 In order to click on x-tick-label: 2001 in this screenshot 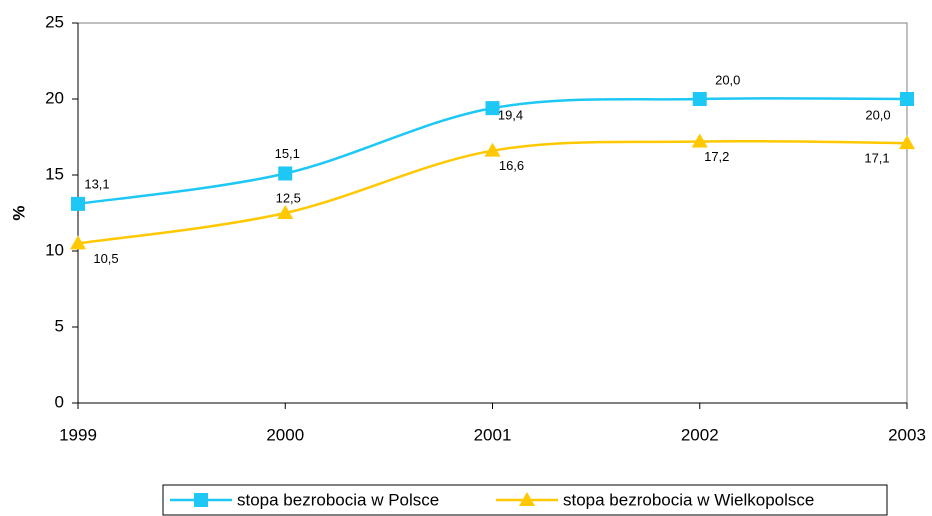, I will do `click(493, 434)`.